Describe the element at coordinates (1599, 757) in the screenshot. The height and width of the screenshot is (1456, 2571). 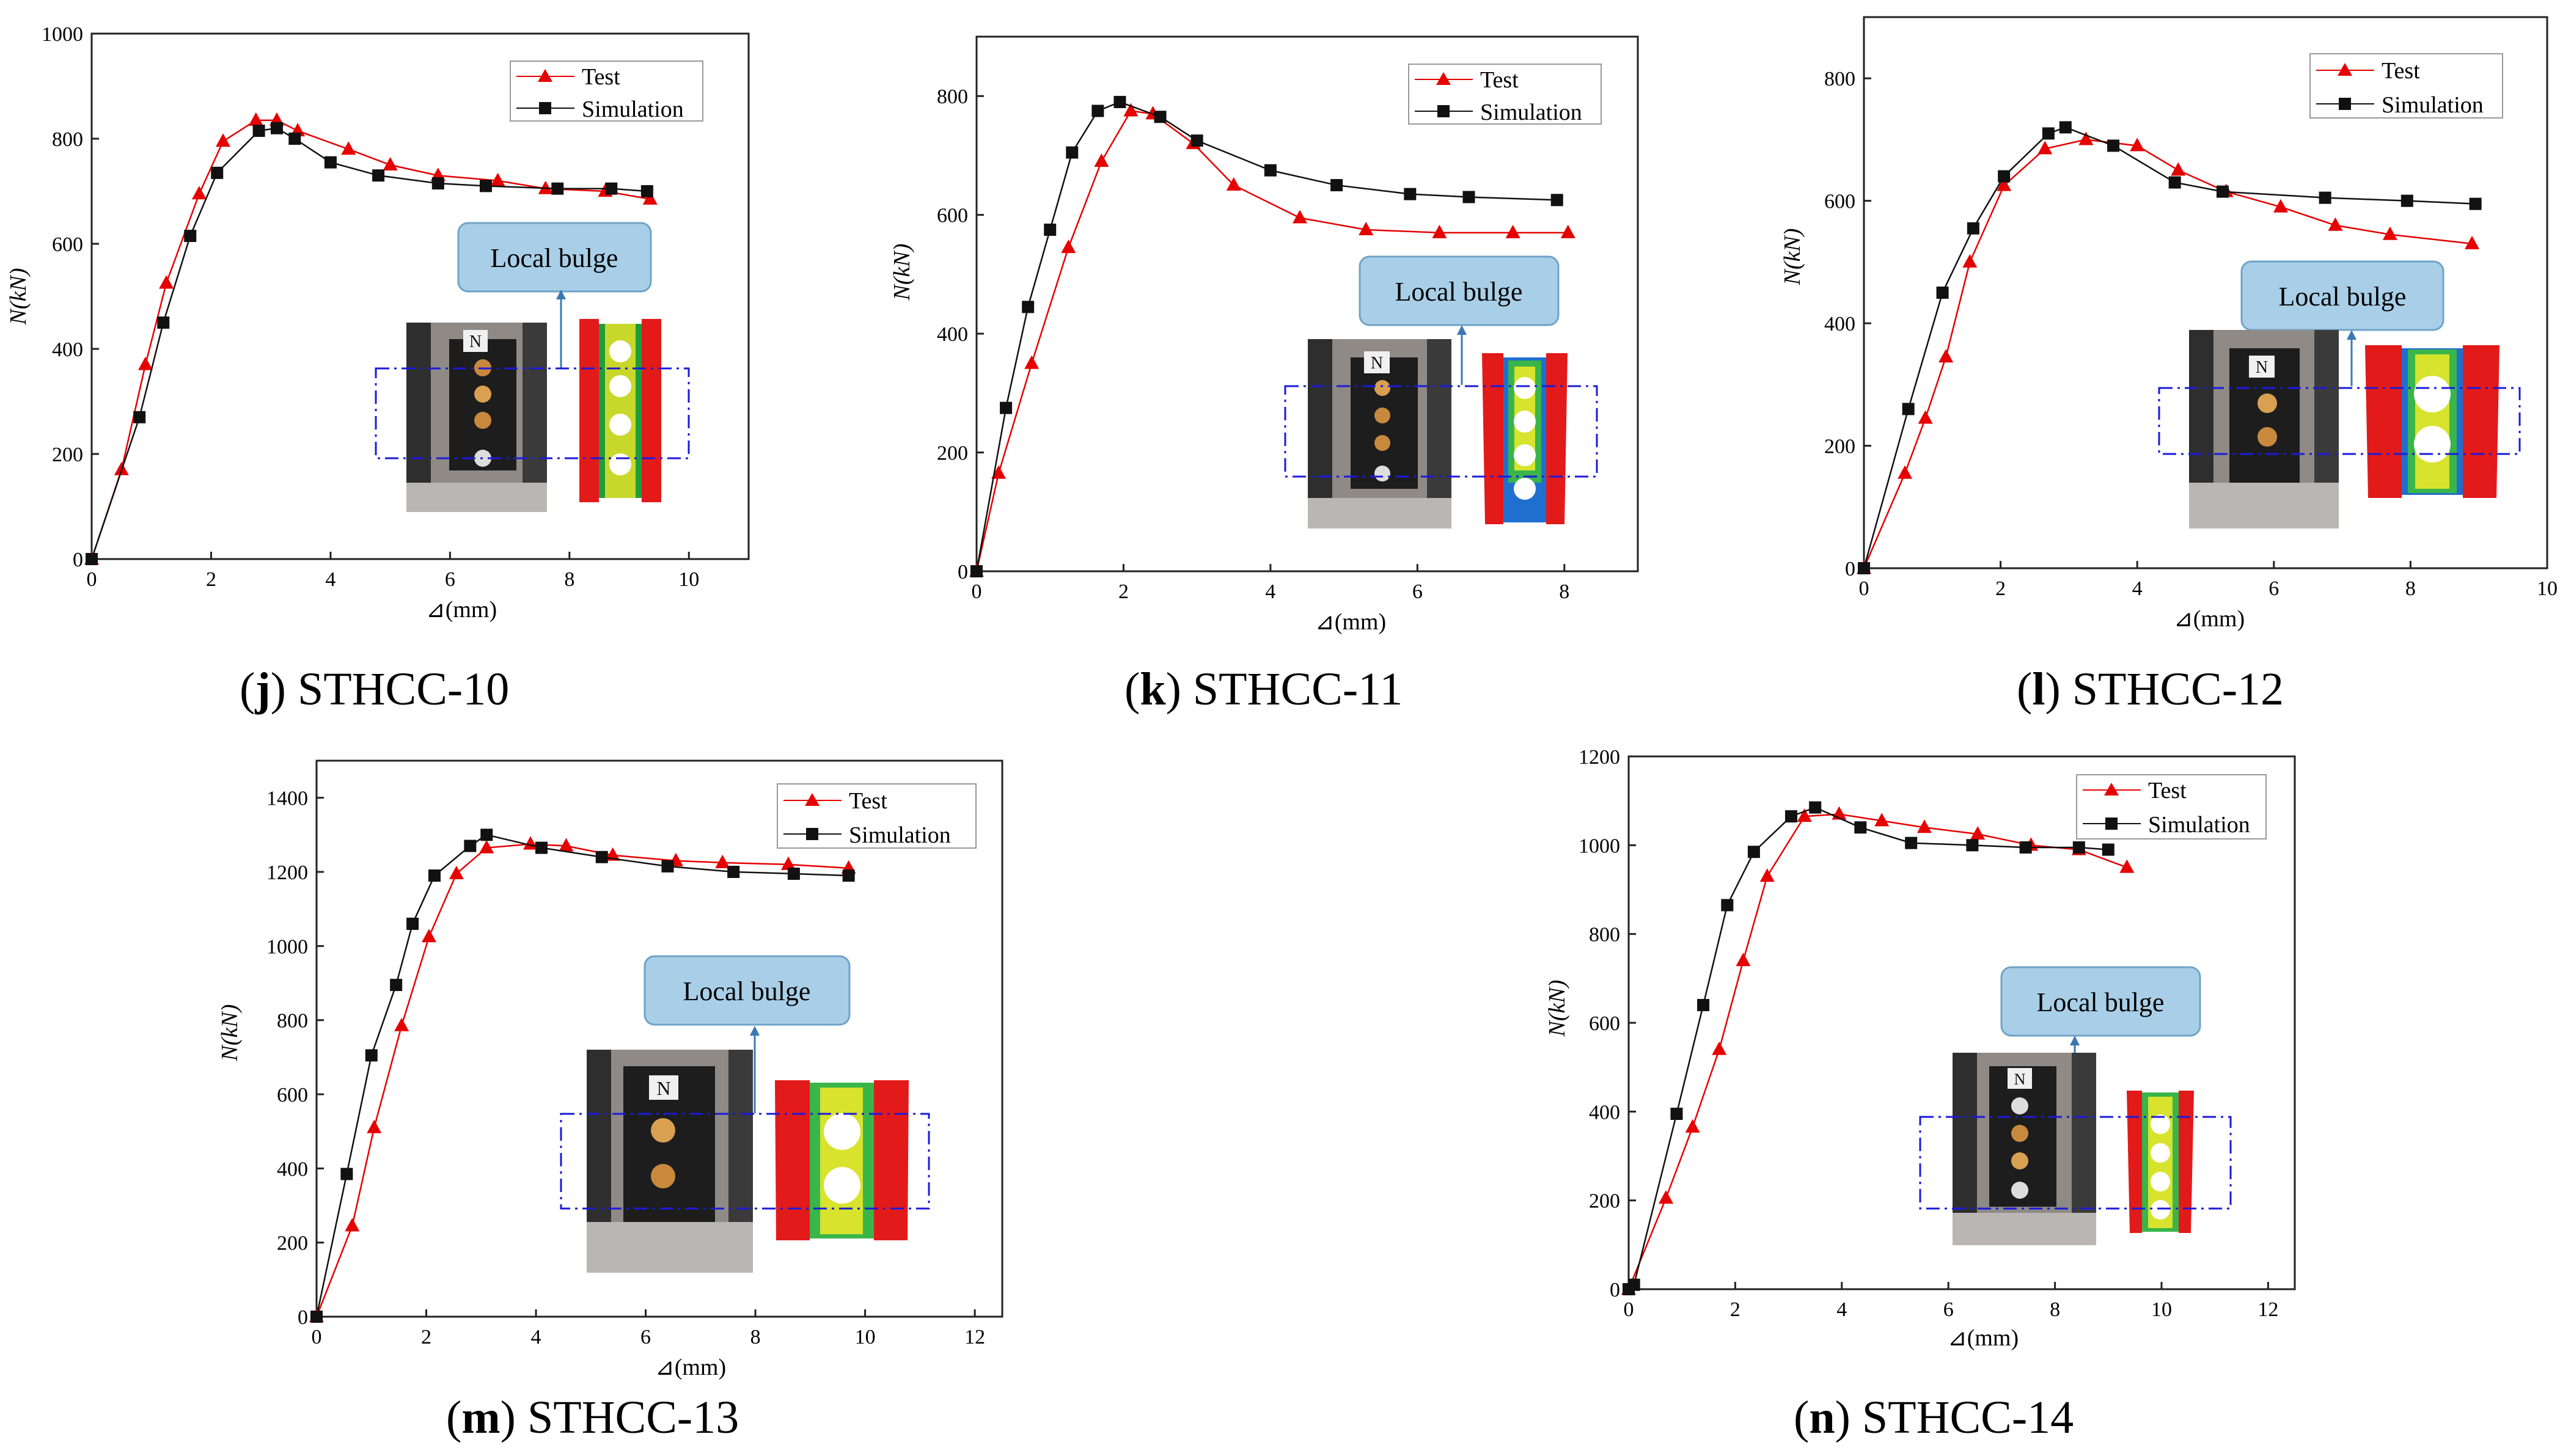
I see `y-tick-label: 1200` at that location.